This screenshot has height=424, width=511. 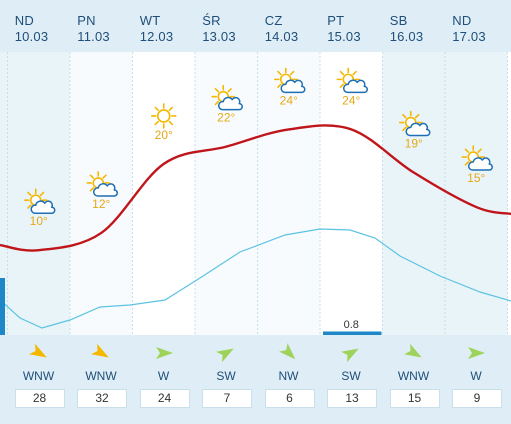 I want to click on day-header-5: PT 15.03, so click(x=344, y=29).